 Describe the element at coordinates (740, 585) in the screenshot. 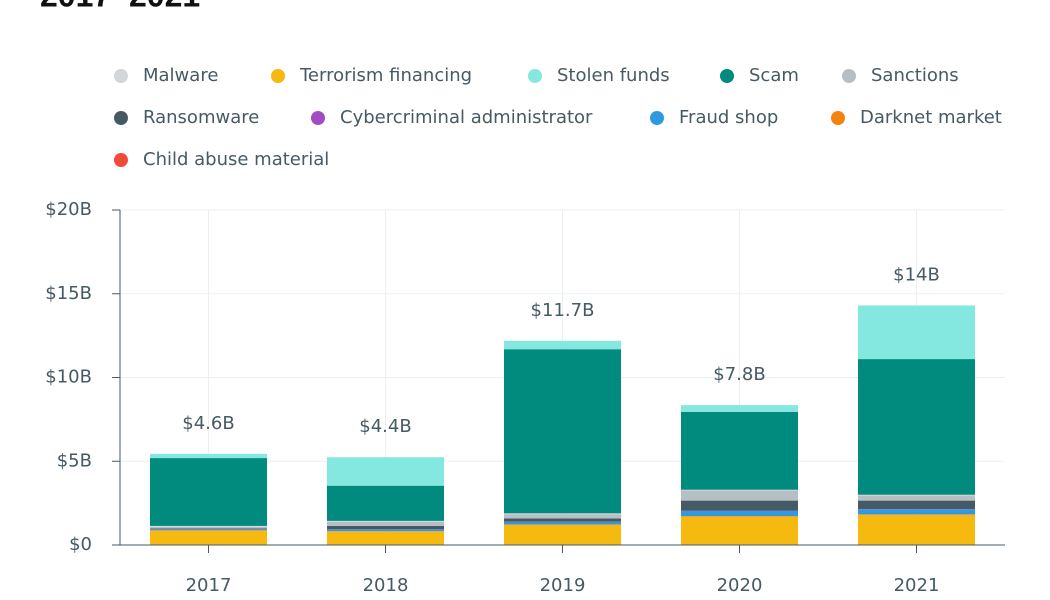

I see `x-tick-label: 2020` at that location.